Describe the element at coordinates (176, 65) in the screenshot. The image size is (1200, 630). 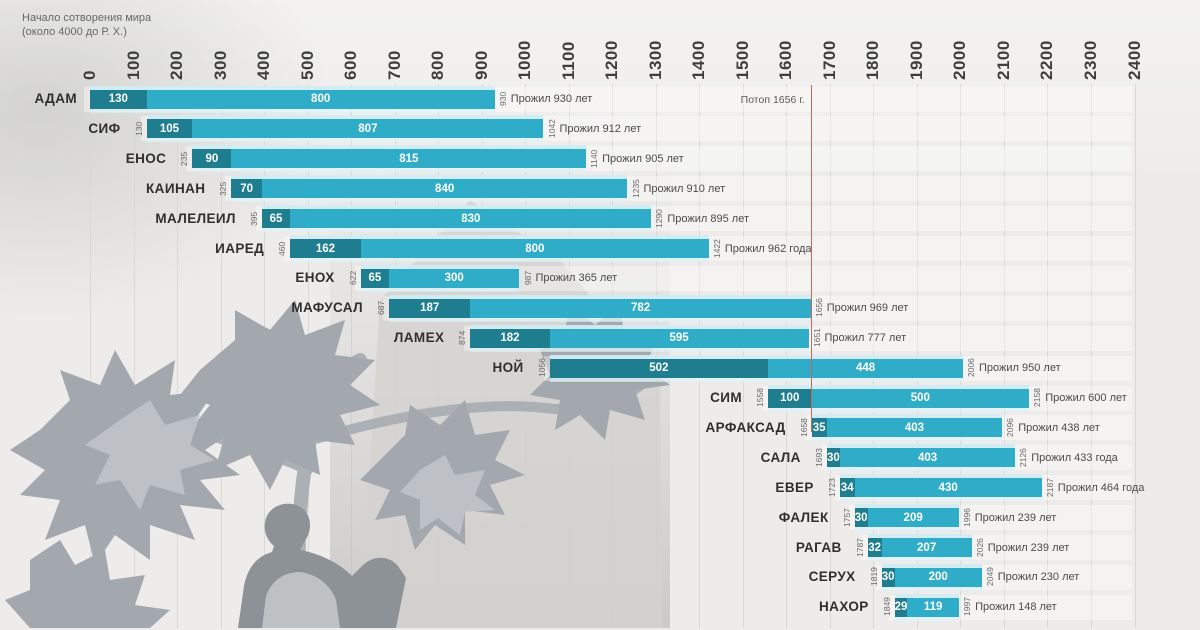
I see `axis-tick-label: 200` at that location.